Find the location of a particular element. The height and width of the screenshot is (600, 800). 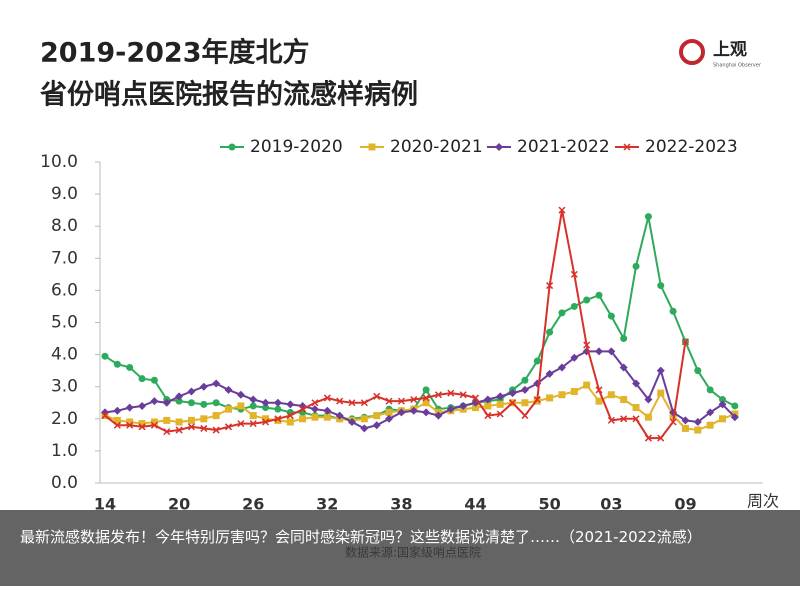

legend-label: 2019-2020 is located at coordinates (296, 147).